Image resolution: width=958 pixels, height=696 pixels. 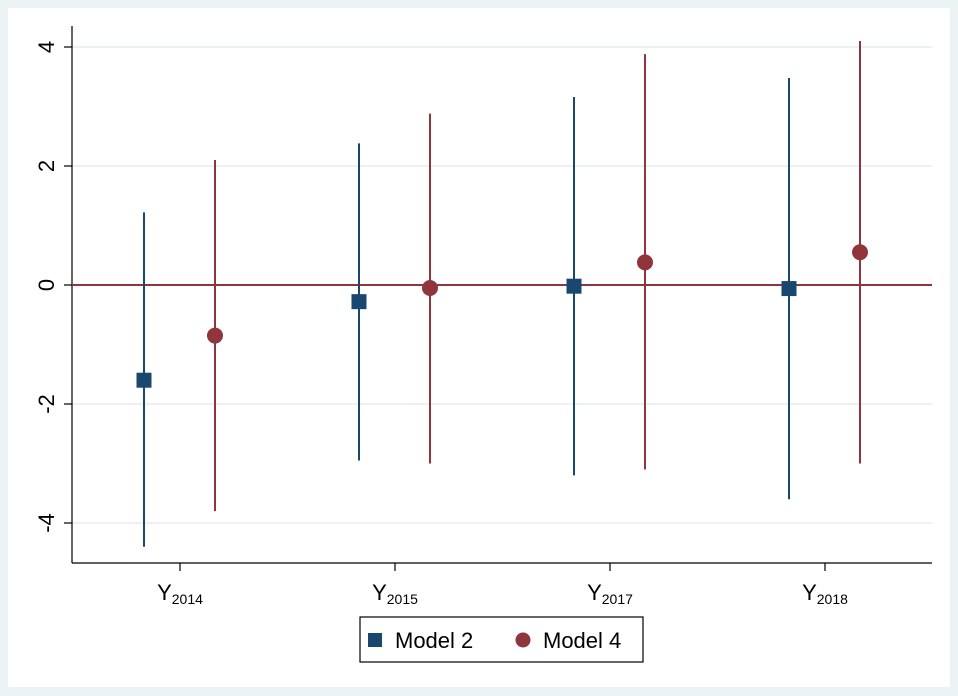 What do you see at coordinates (395, 593) in the screenshot?
I see `x-tick-label: Y2015` at bounding box center [395, 593].